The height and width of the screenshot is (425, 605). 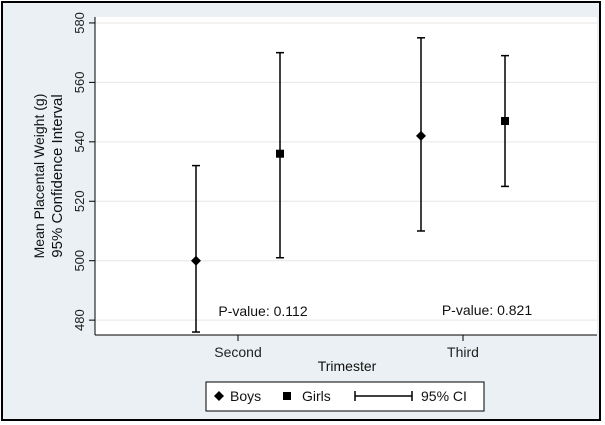 What do you see at coordinates (79, 83) in the screenshot?
I see `y-tick-label-560: 560` at bounding box center [79, 83].